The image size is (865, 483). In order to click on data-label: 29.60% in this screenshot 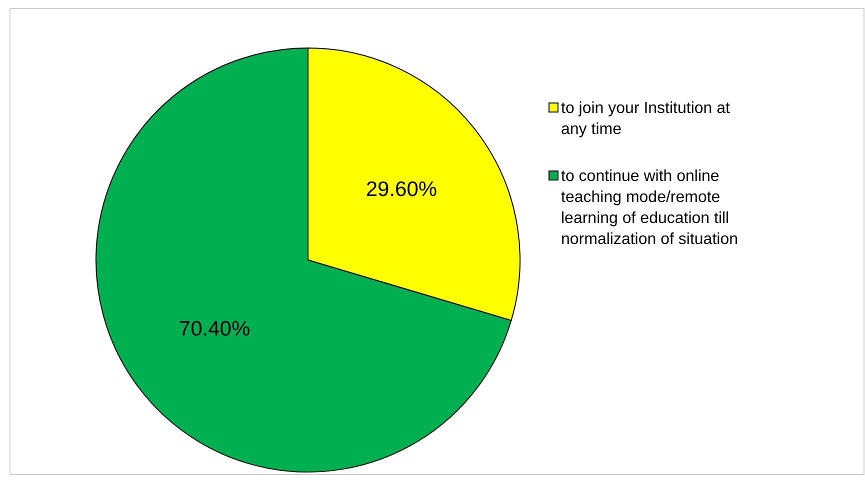, I will do `click(402, 189)`.